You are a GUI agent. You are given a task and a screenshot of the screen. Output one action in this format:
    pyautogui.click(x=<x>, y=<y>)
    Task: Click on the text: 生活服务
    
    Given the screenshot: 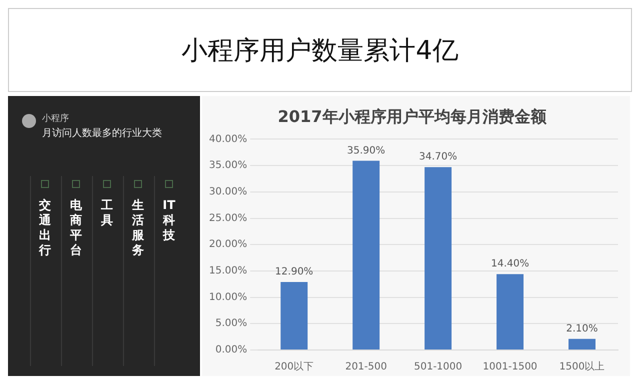 What is the action you would take?
    pyautogui.click(x=138, y=228)
    